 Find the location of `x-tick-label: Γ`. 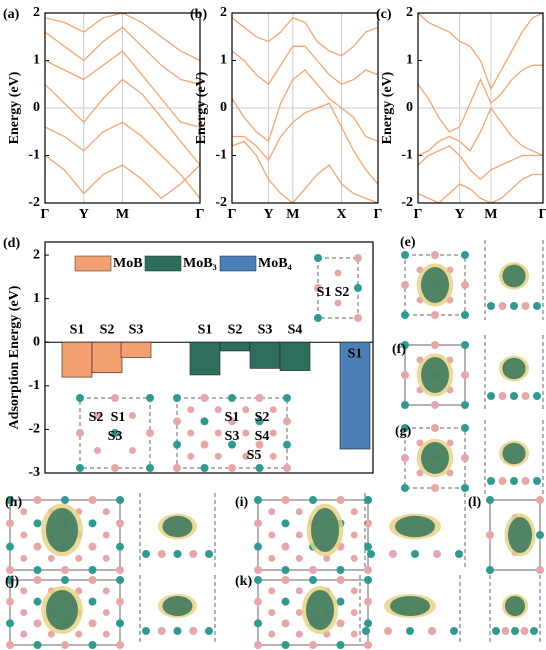

x-tick-label: Γ is located at coordinates (45, 214).